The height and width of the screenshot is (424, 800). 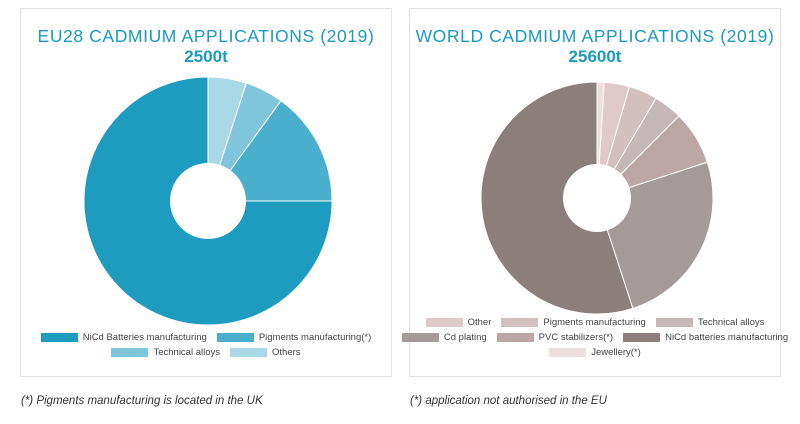 I want to click on legend-item-pigments-manufacturing: Pigments manufacturing(*), so click(x=294, y=337).